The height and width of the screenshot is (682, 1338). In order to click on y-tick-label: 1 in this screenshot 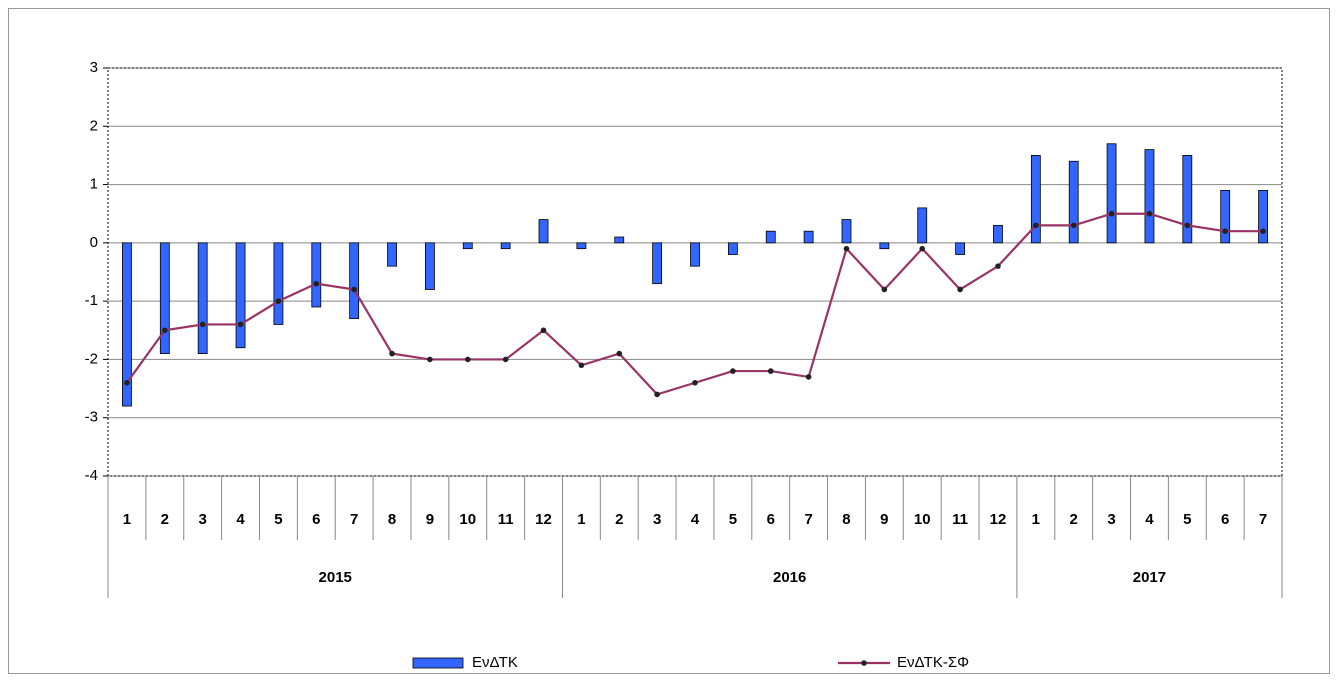, I will do `click(94, 184)`.